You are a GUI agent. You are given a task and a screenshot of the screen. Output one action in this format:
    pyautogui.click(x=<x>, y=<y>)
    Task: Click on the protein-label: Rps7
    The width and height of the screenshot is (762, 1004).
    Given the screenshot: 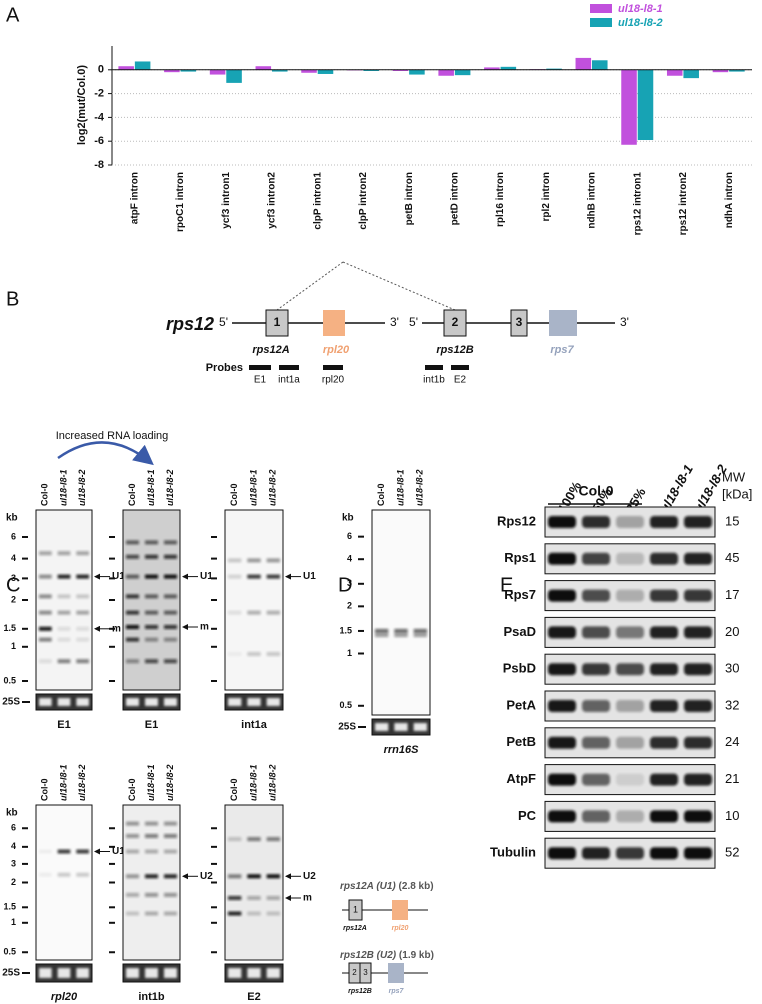 What is the action you would take?
    pyautogui.click(x=520, y=594)
    